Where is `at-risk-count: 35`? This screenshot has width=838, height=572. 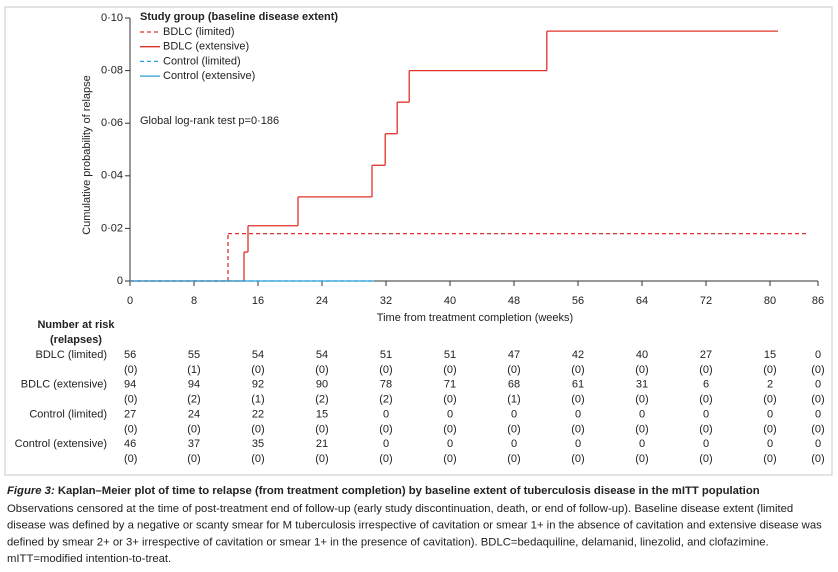 at-risk-count: 35 is located at coordinates (258, 444).